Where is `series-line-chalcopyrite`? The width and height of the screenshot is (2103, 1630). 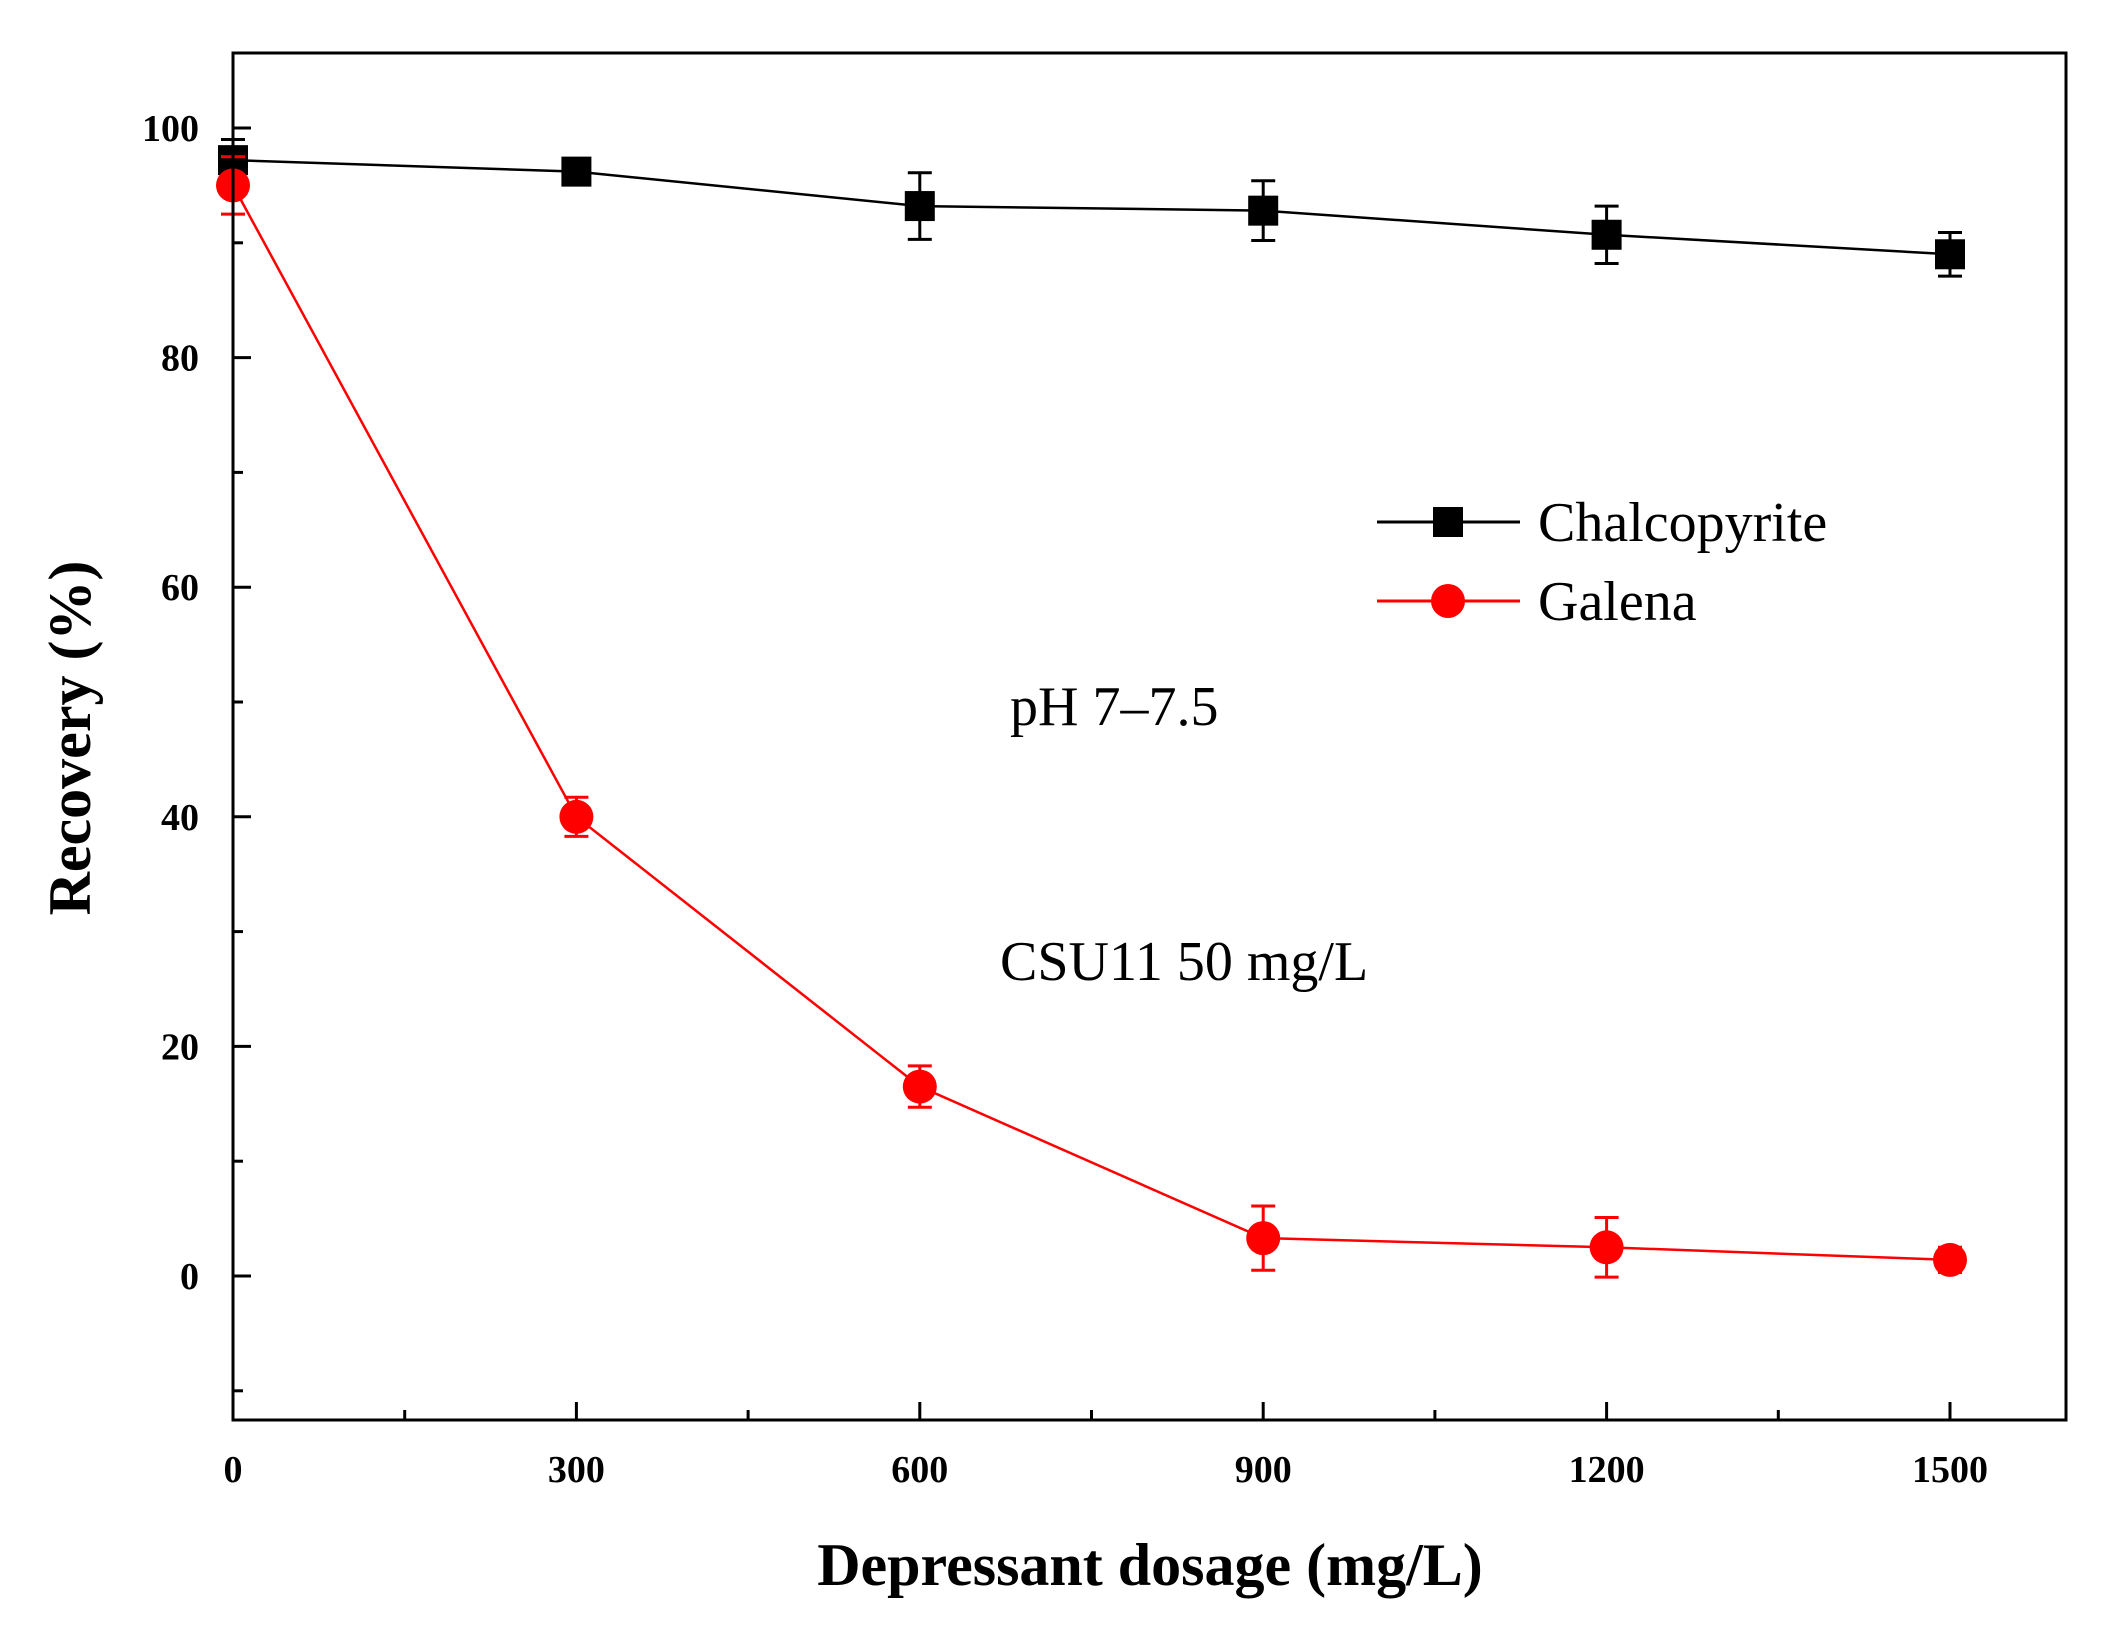
series-line-chalcopyrite is located at coordinates (1091, 207).